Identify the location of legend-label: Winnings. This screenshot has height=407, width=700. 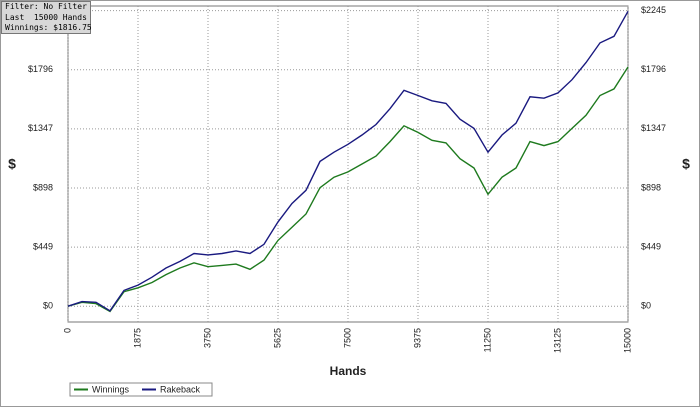
(111, 389).